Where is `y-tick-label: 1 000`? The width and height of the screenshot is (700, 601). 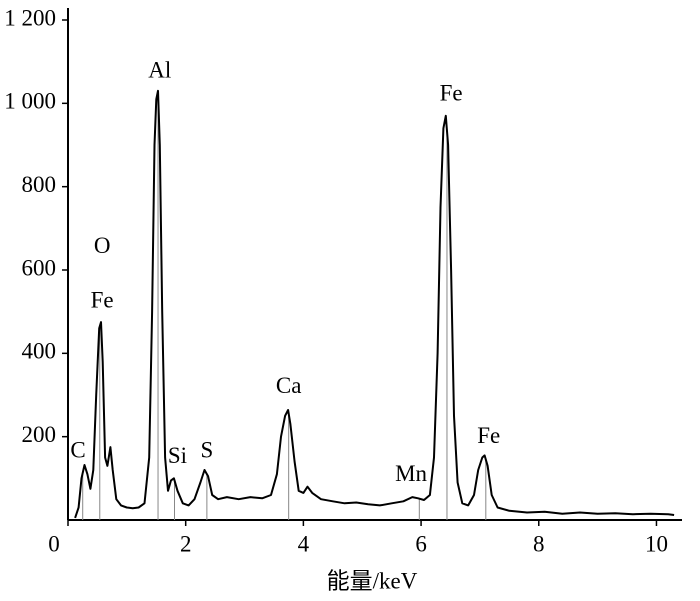
y-tick-label: 1 000 is located at coordinates (30, 101).